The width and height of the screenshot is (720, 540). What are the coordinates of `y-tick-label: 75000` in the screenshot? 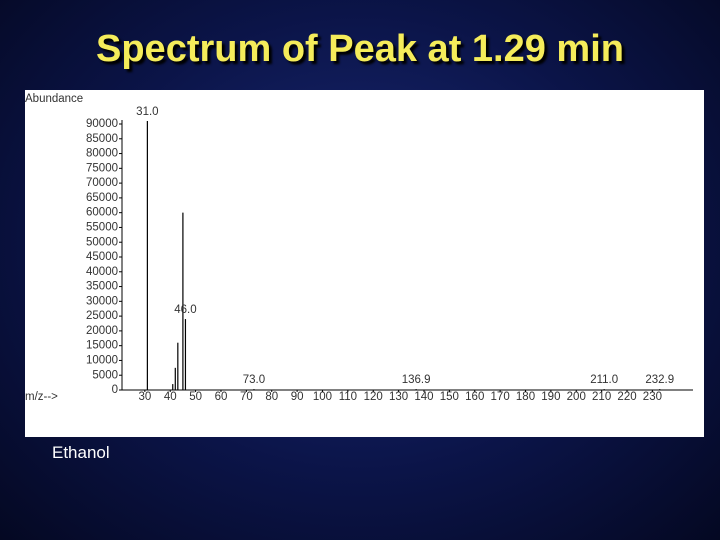 It's located at (102, 168).